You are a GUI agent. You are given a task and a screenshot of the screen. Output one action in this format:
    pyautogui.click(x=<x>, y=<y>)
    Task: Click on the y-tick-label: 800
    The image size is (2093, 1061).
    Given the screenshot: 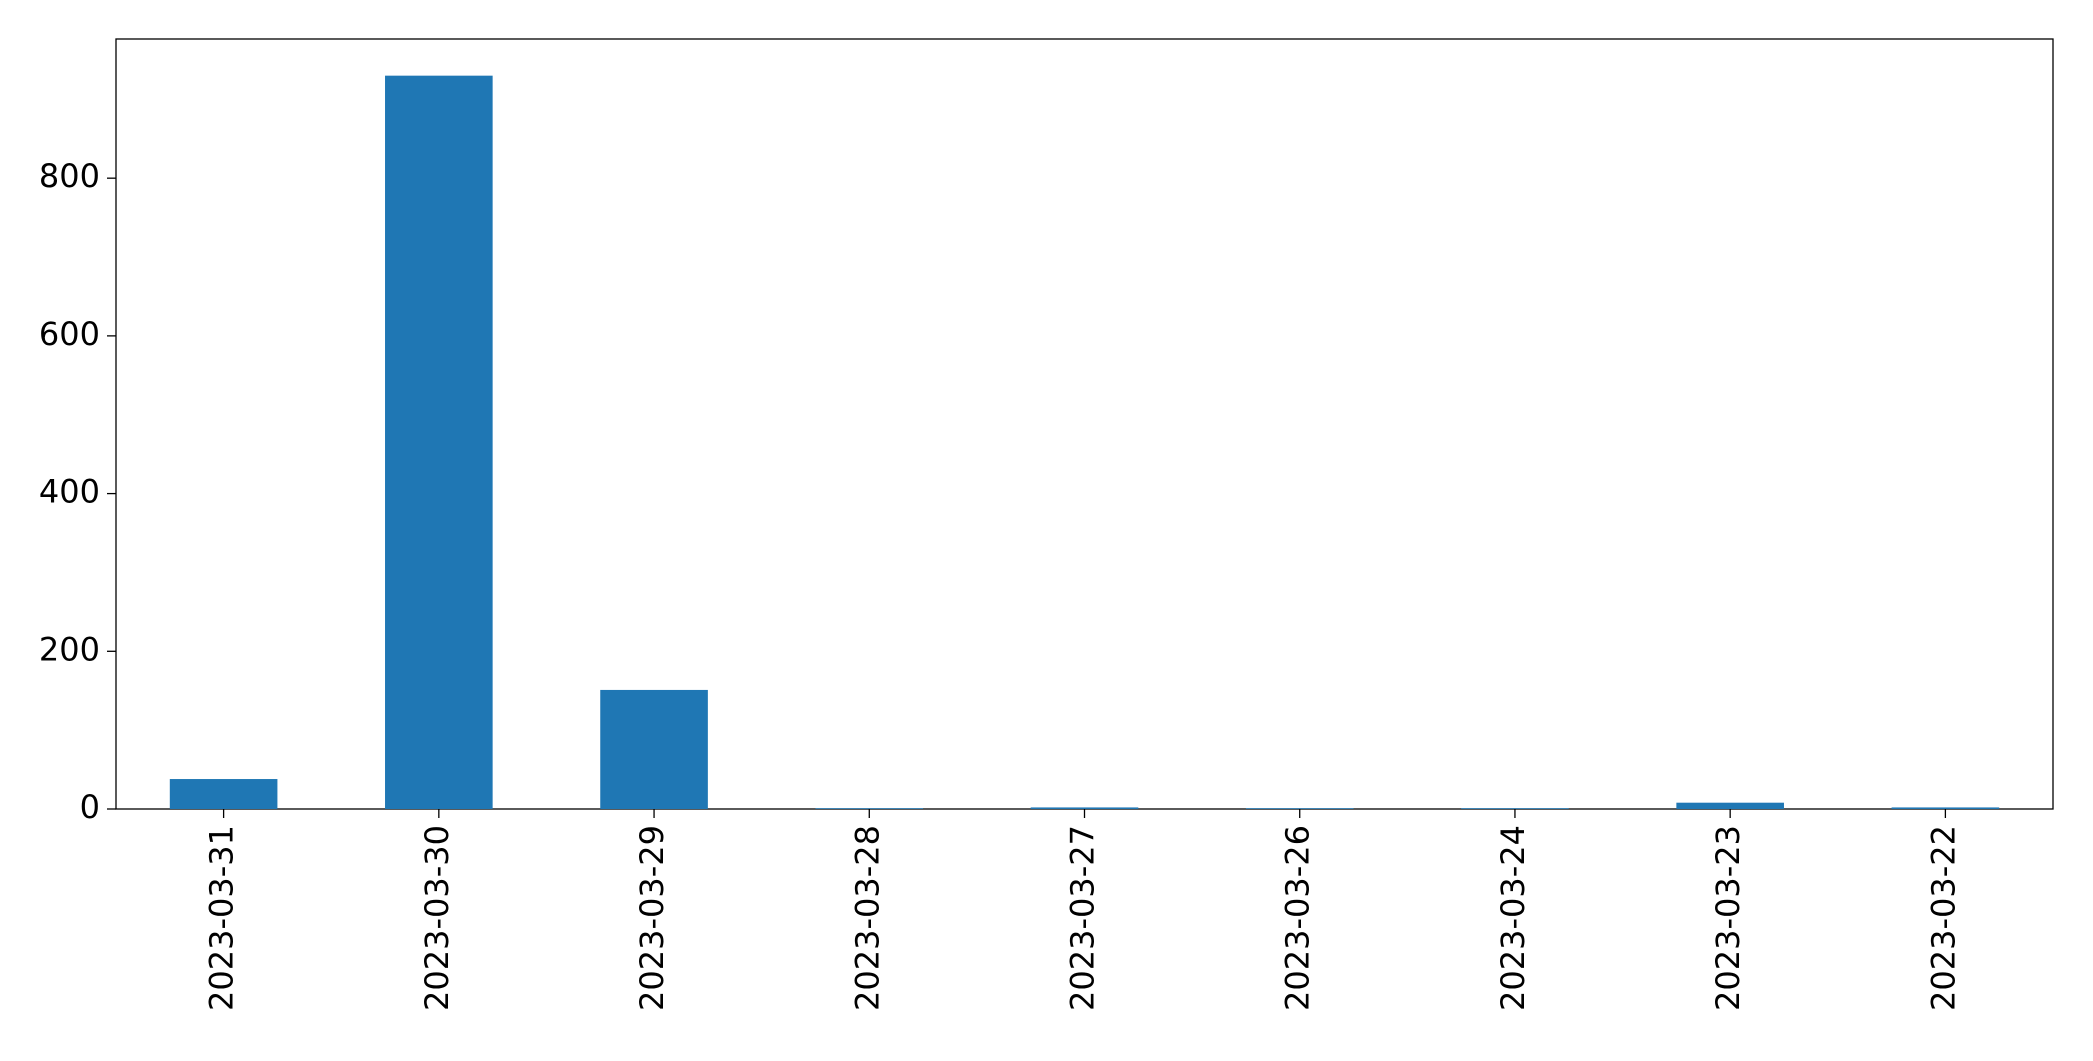 What is the action you would take?
    pyautogui.click(x=69, y=176)
    